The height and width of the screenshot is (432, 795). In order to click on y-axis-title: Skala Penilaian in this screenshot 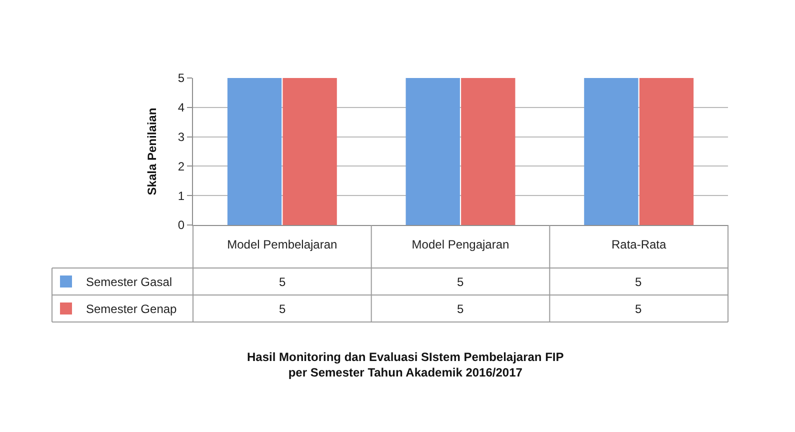, I will do `click(152, 152)`.